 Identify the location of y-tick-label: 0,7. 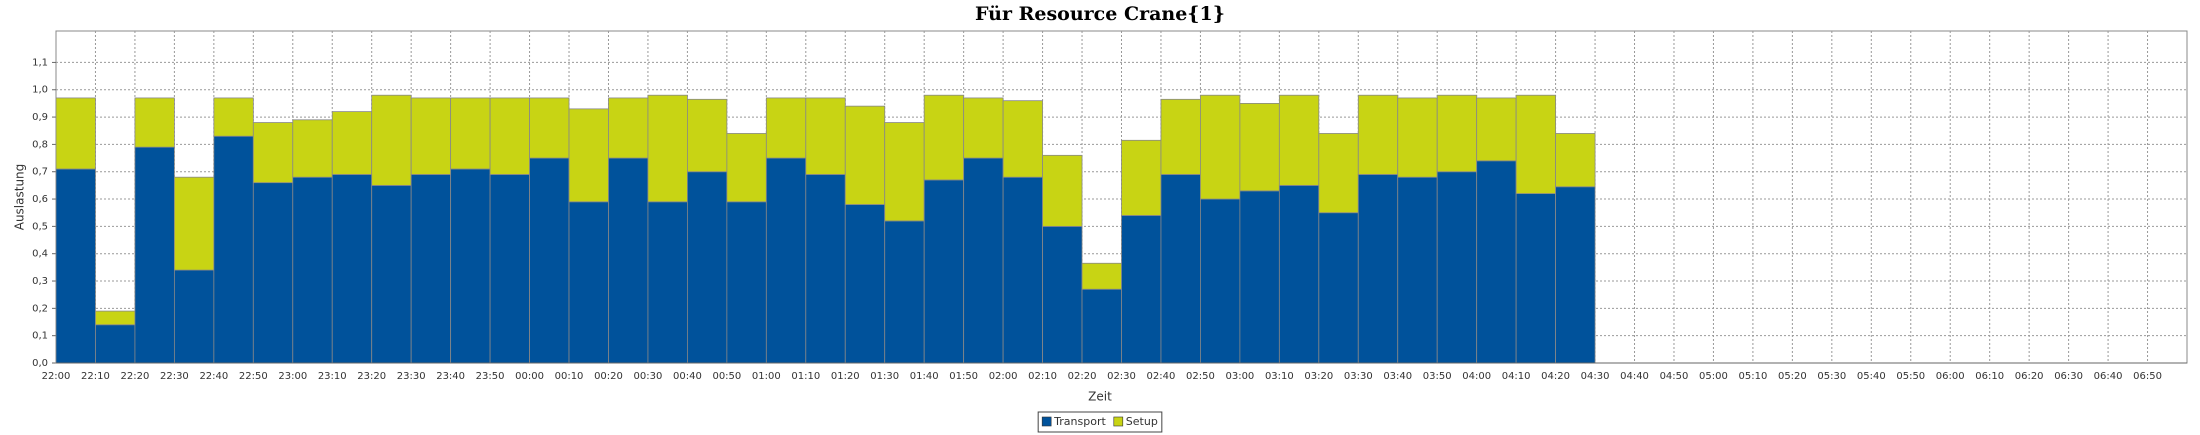
(40, 172).